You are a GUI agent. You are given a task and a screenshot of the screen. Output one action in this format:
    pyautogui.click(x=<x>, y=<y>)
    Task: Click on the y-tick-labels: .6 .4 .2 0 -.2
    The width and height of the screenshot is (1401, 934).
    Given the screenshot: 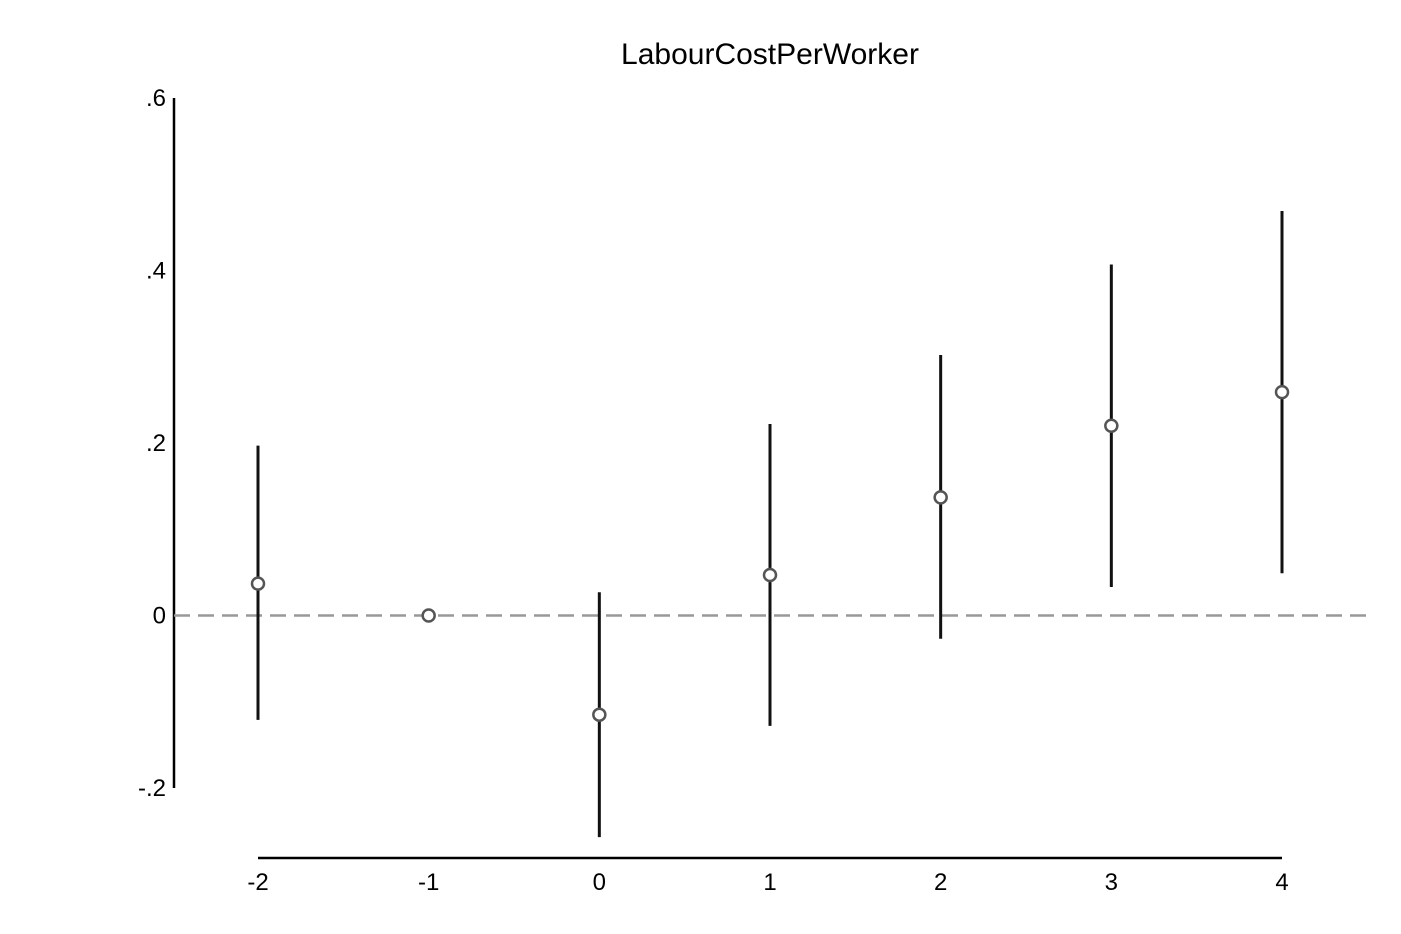 What is the action you would take?
    pyautogui.click(x=152, y=443)
    